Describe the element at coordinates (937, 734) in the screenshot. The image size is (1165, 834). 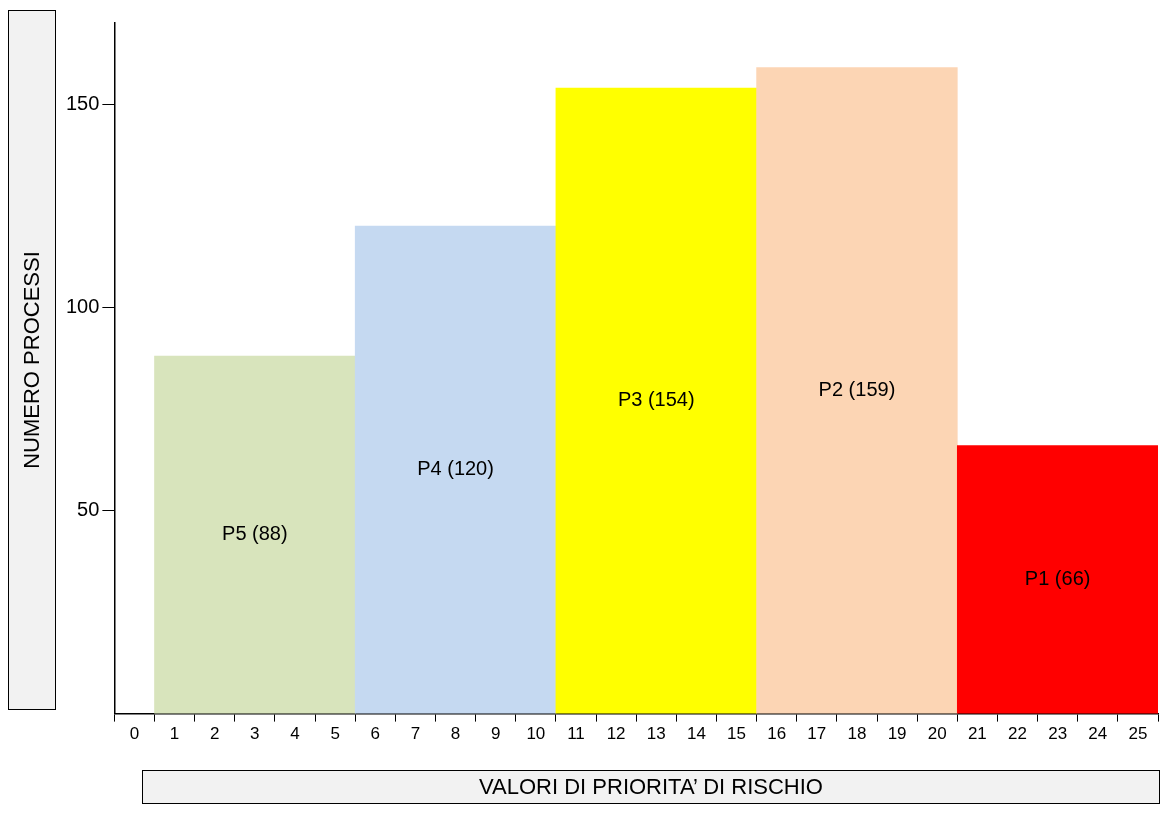
I see `x-tick-label: 20` at that location.